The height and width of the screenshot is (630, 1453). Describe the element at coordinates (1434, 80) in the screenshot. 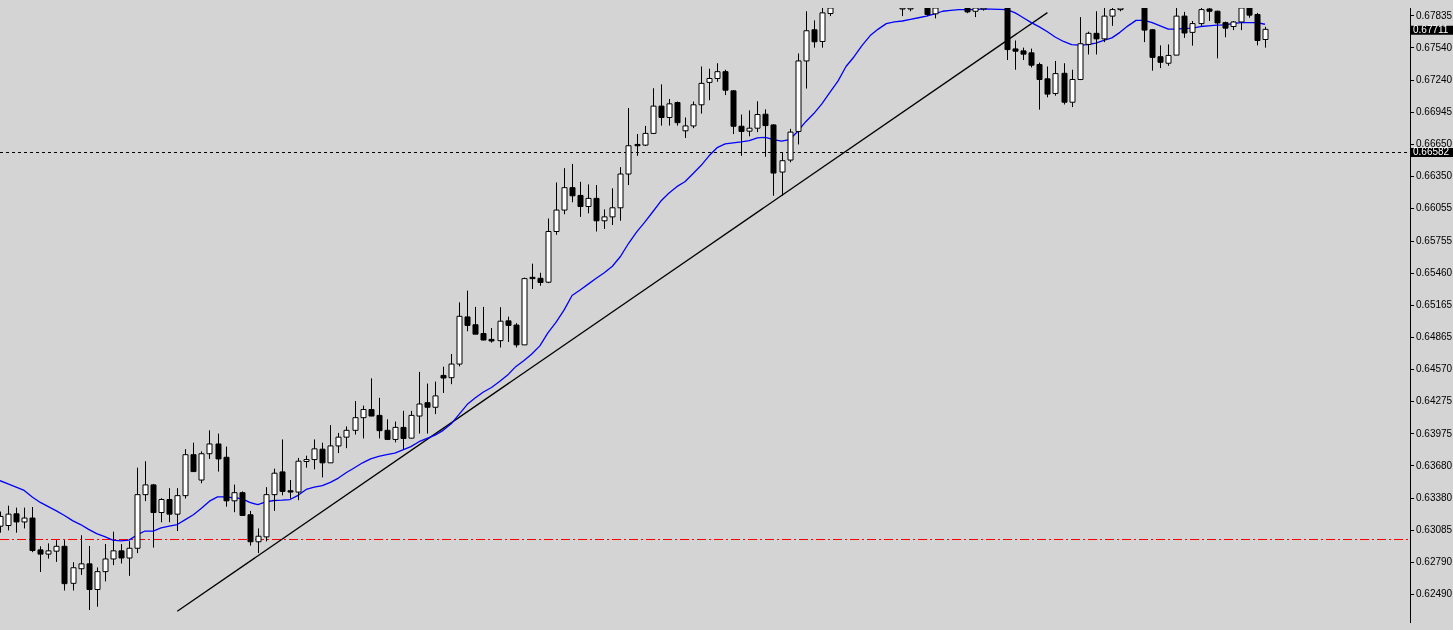

I see `y-tick-label: 0.67240` at that location.